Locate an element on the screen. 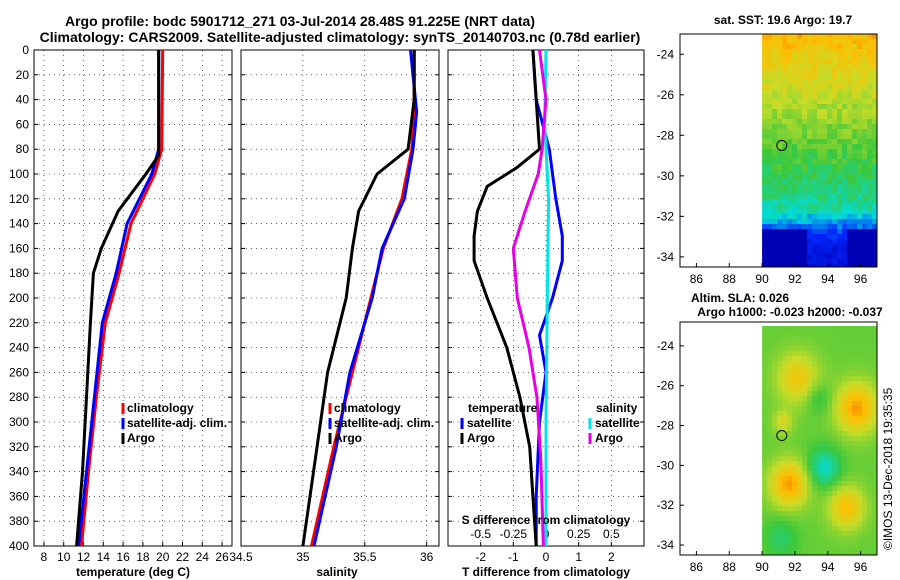  depth-tick-label: 60 is located at coordinates (23, 124).